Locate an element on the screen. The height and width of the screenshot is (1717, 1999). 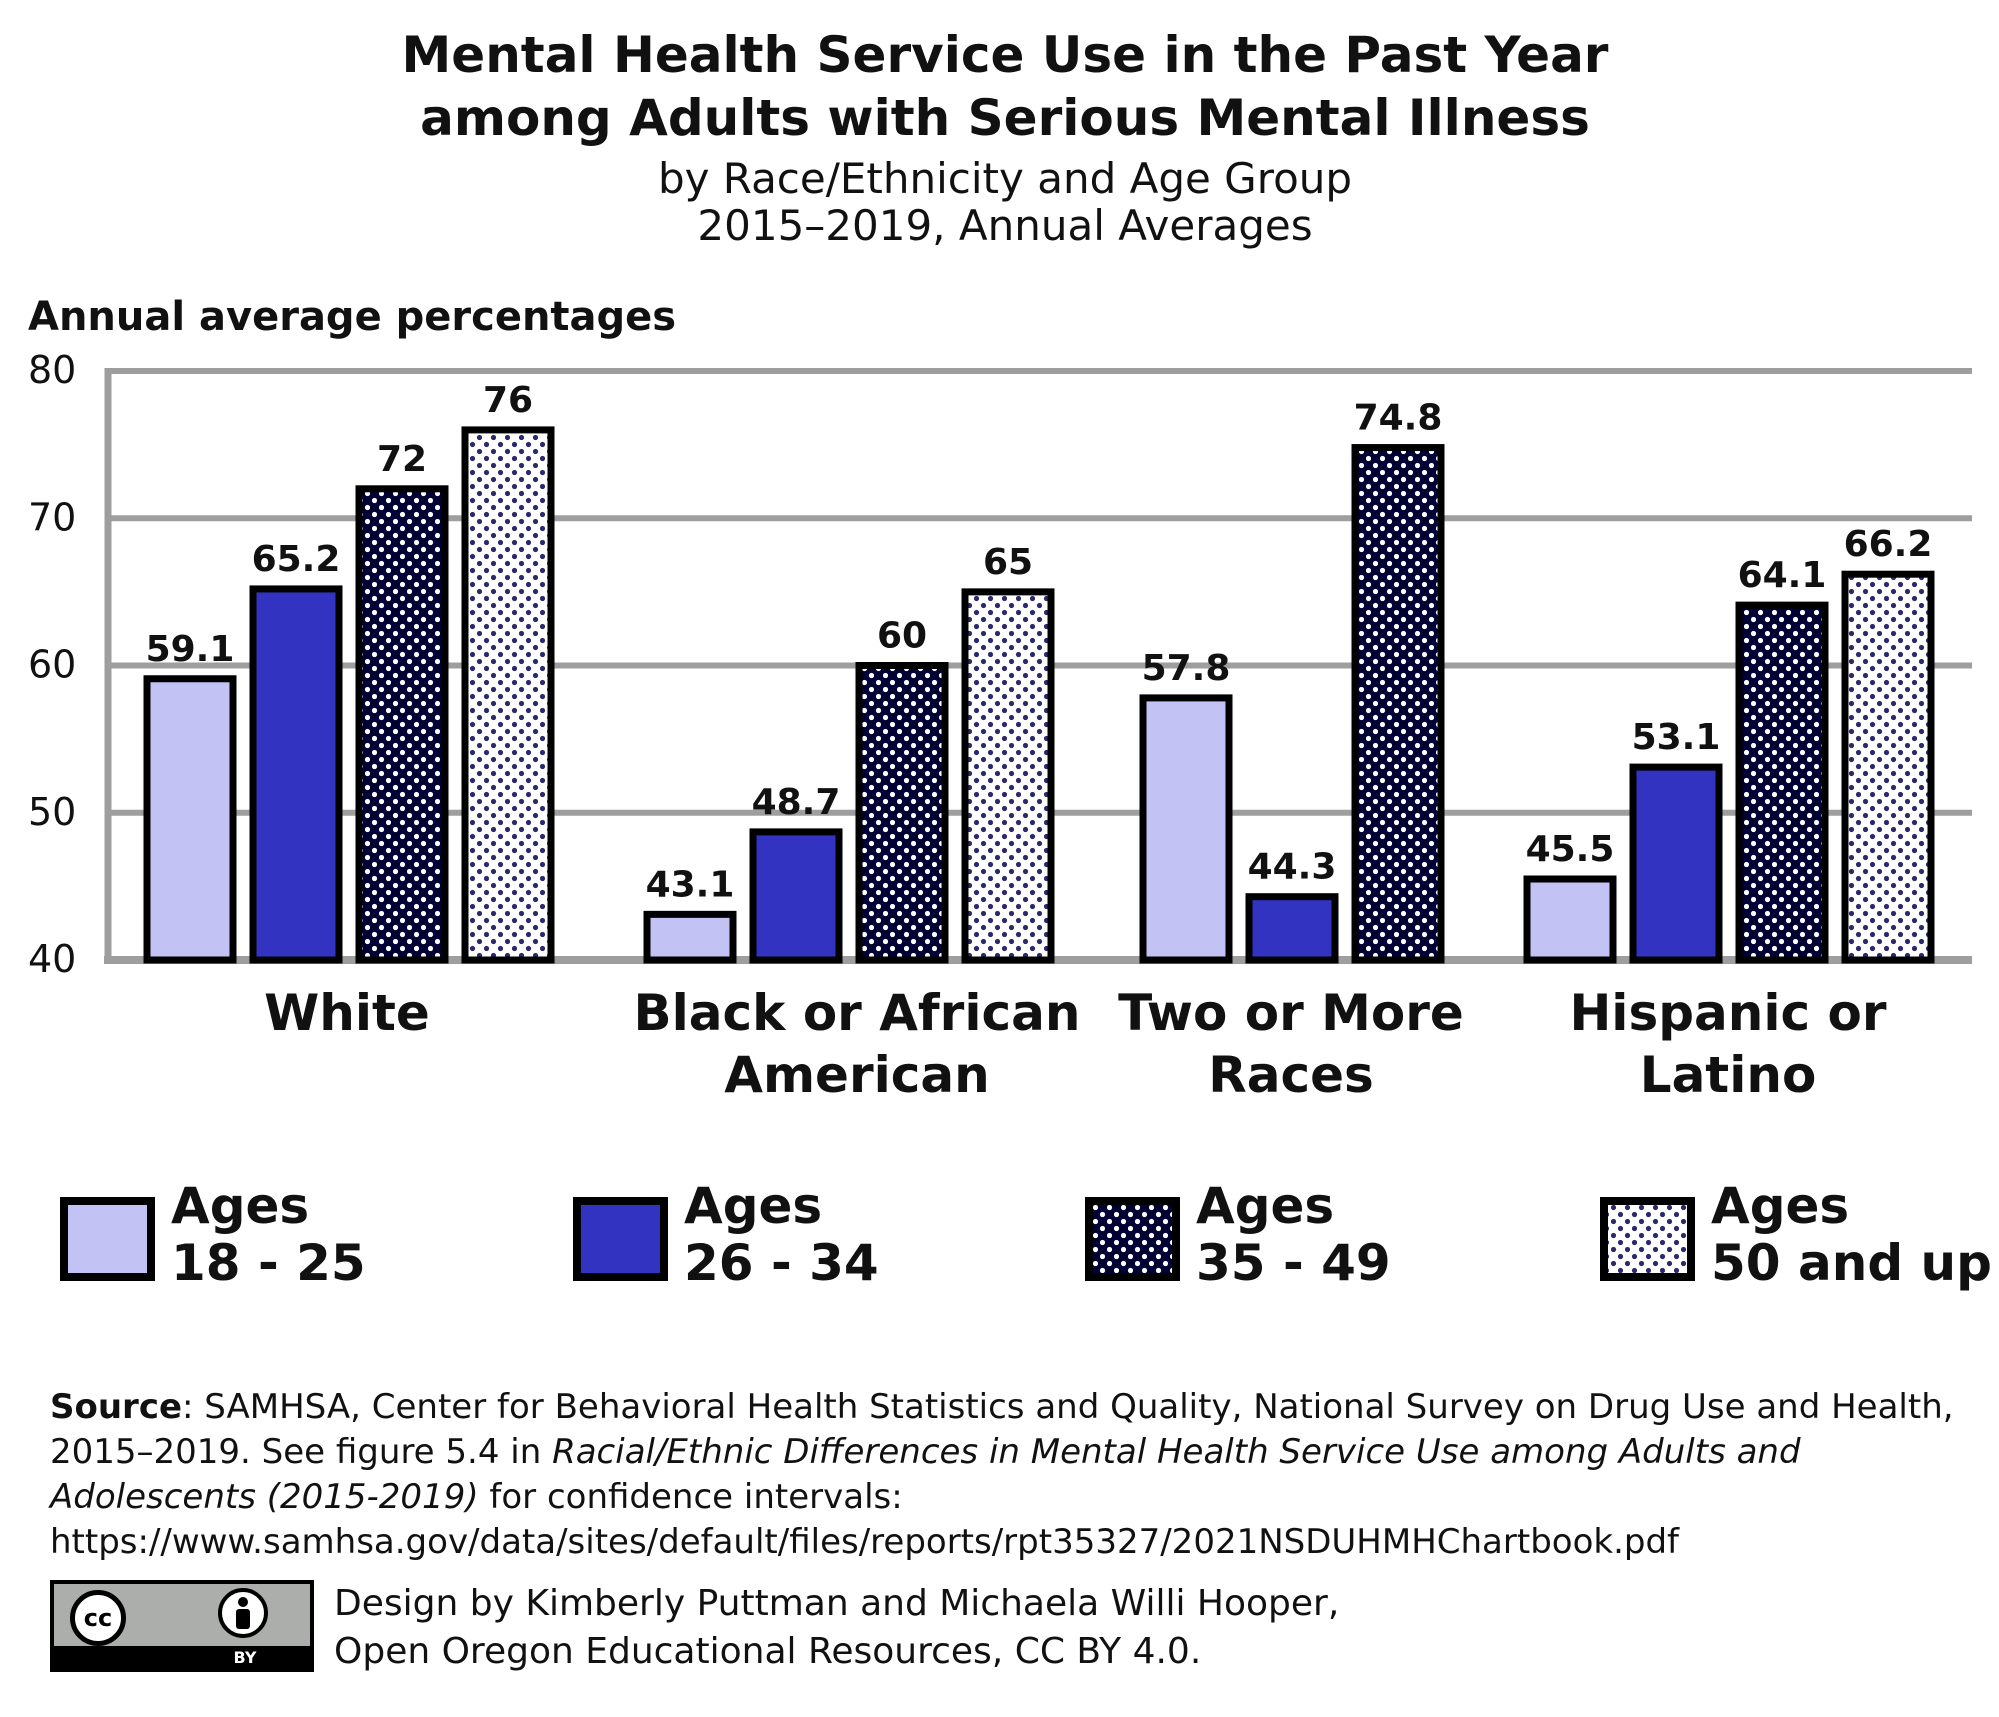
chart-subtitle-line-2: 2015–2019, Annual Averages is located at coordinates (1004, 225).